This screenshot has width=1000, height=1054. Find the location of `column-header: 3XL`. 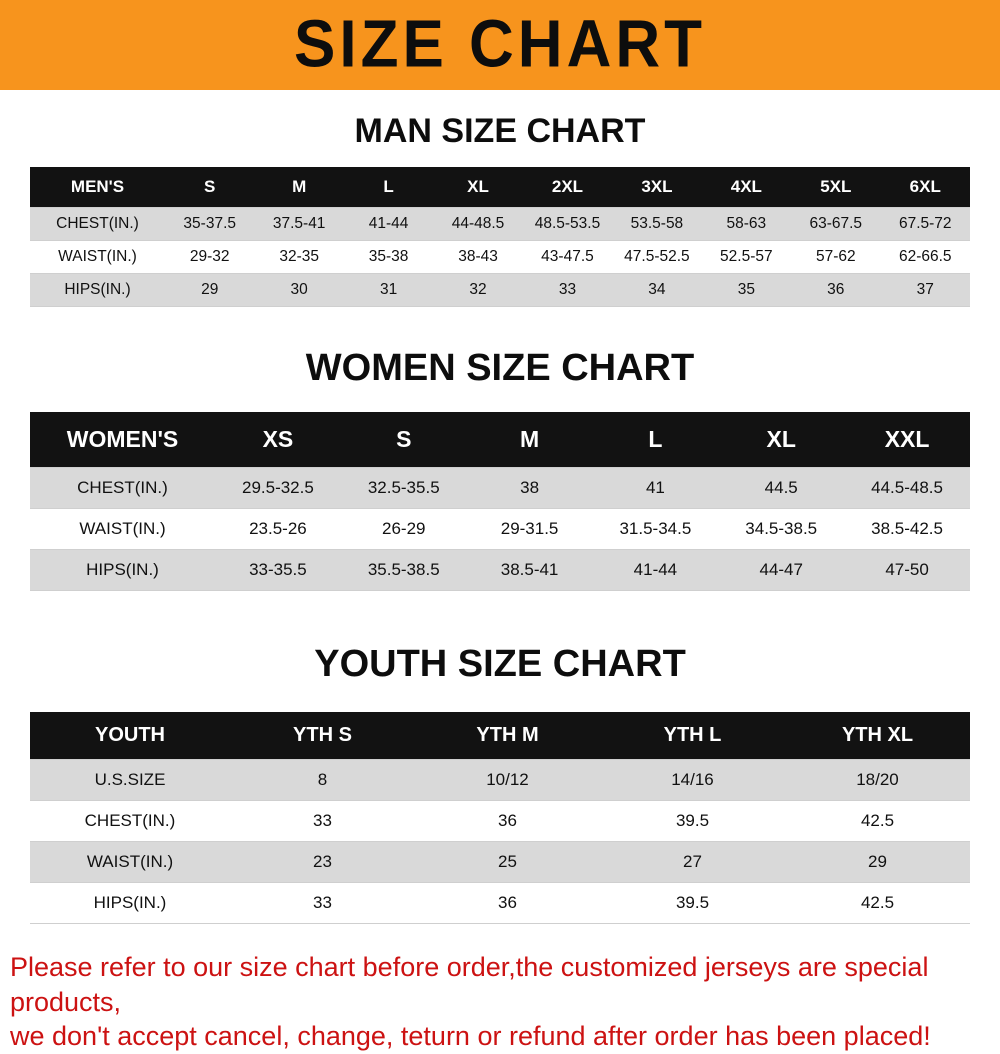

column-header: 3XL is located at coordinates (657, 187).